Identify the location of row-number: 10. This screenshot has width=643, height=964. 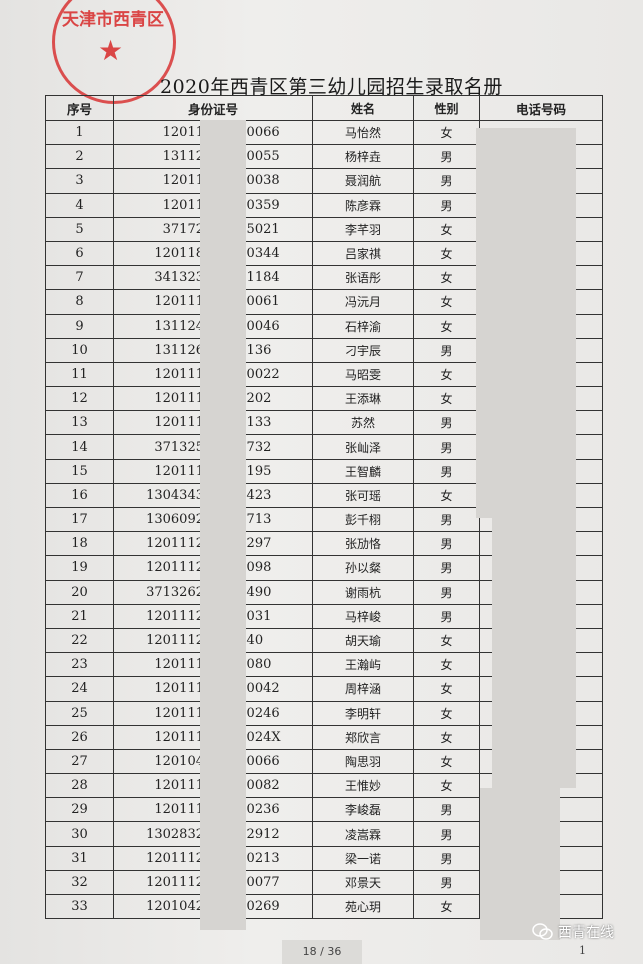
(79, 350).